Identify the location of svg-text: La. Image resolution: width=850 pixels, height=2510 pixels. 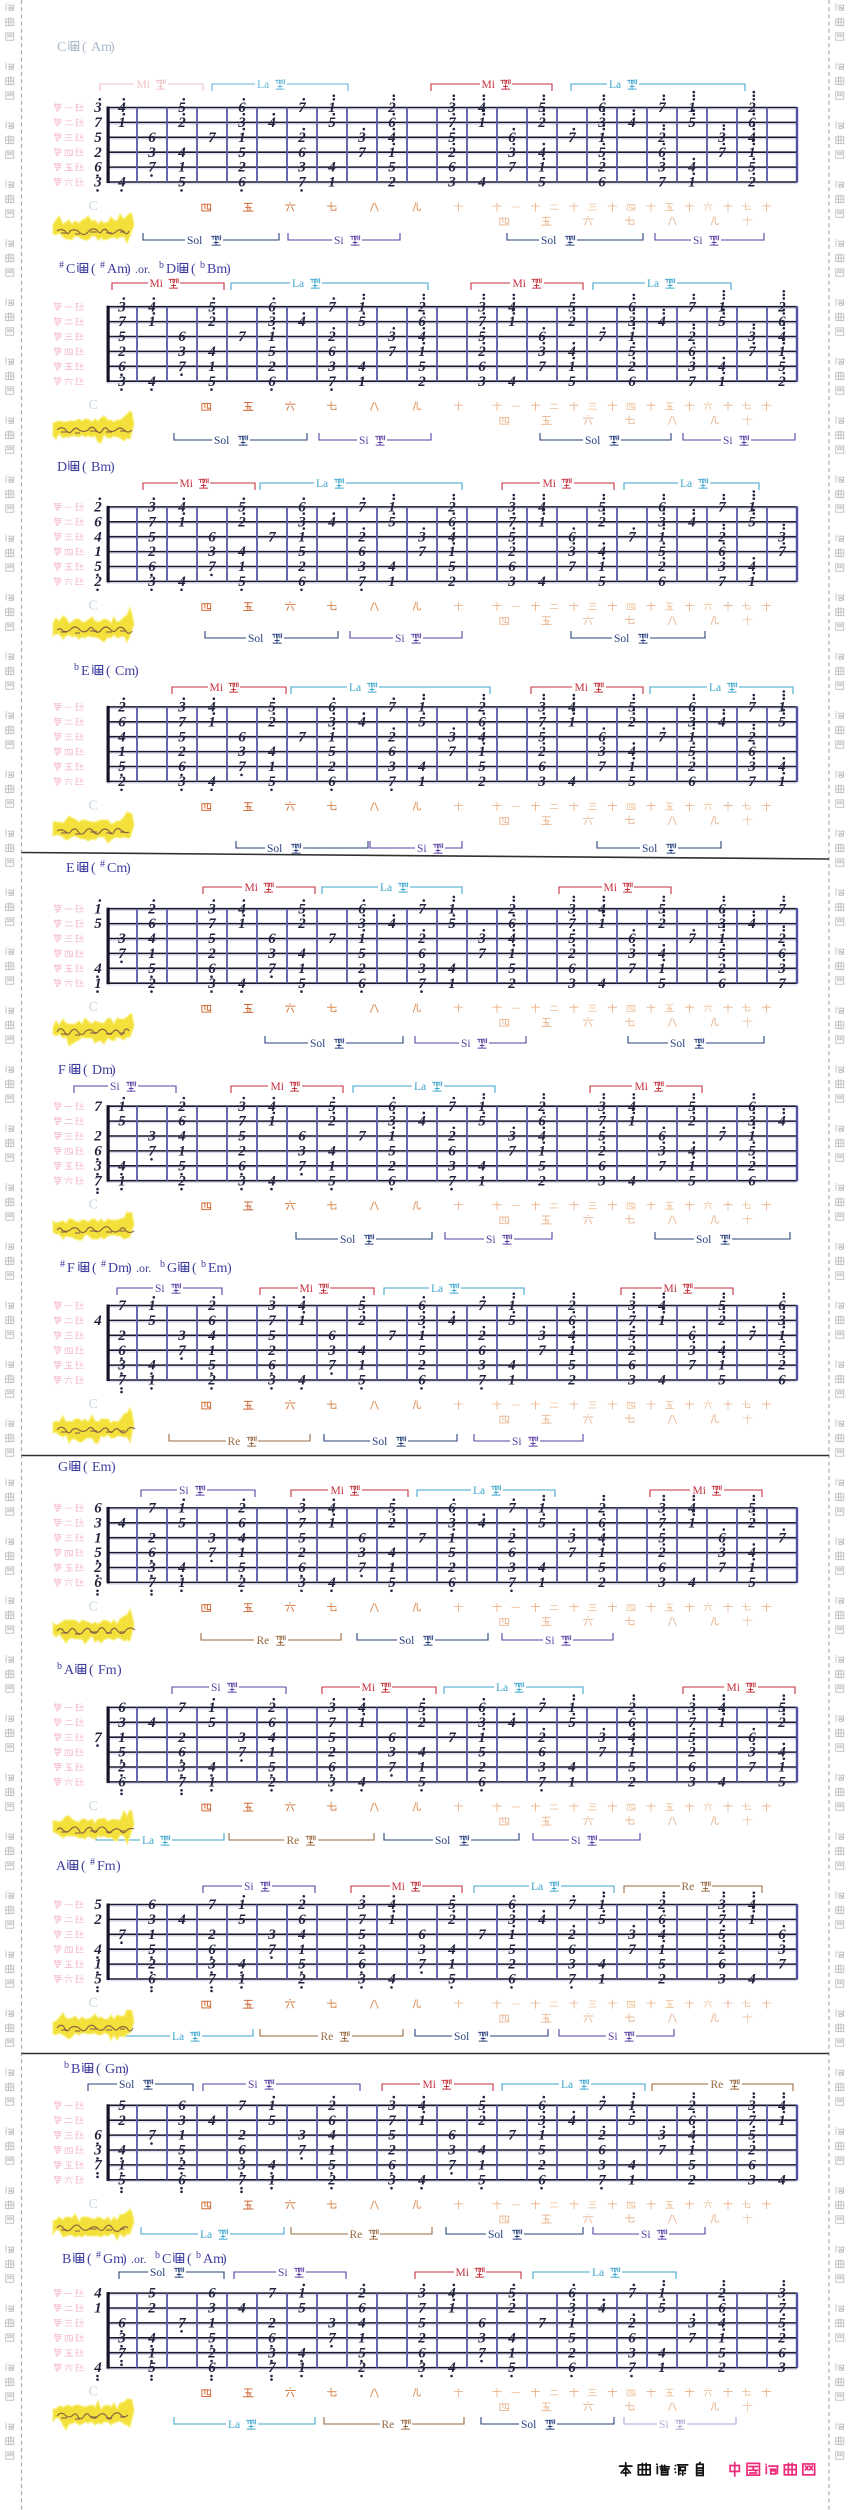
(598, 2273).